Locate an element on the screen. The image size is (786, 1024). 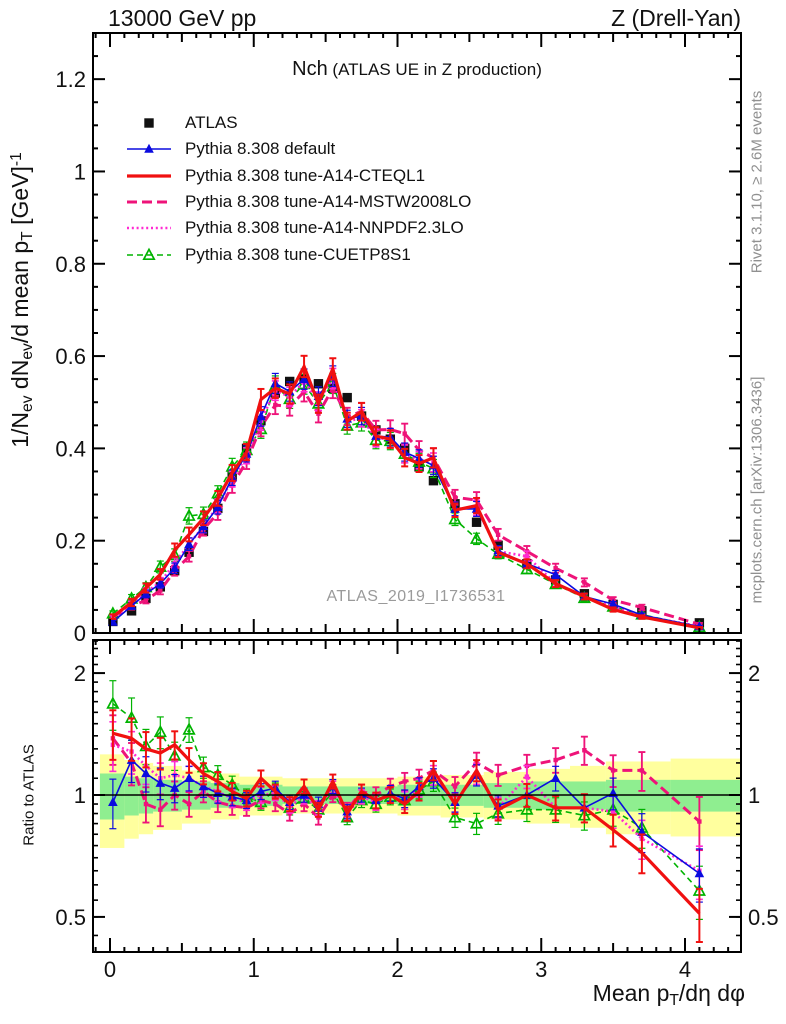
y-main-tick-label: 0.6 is located at coordinates (70, 356).